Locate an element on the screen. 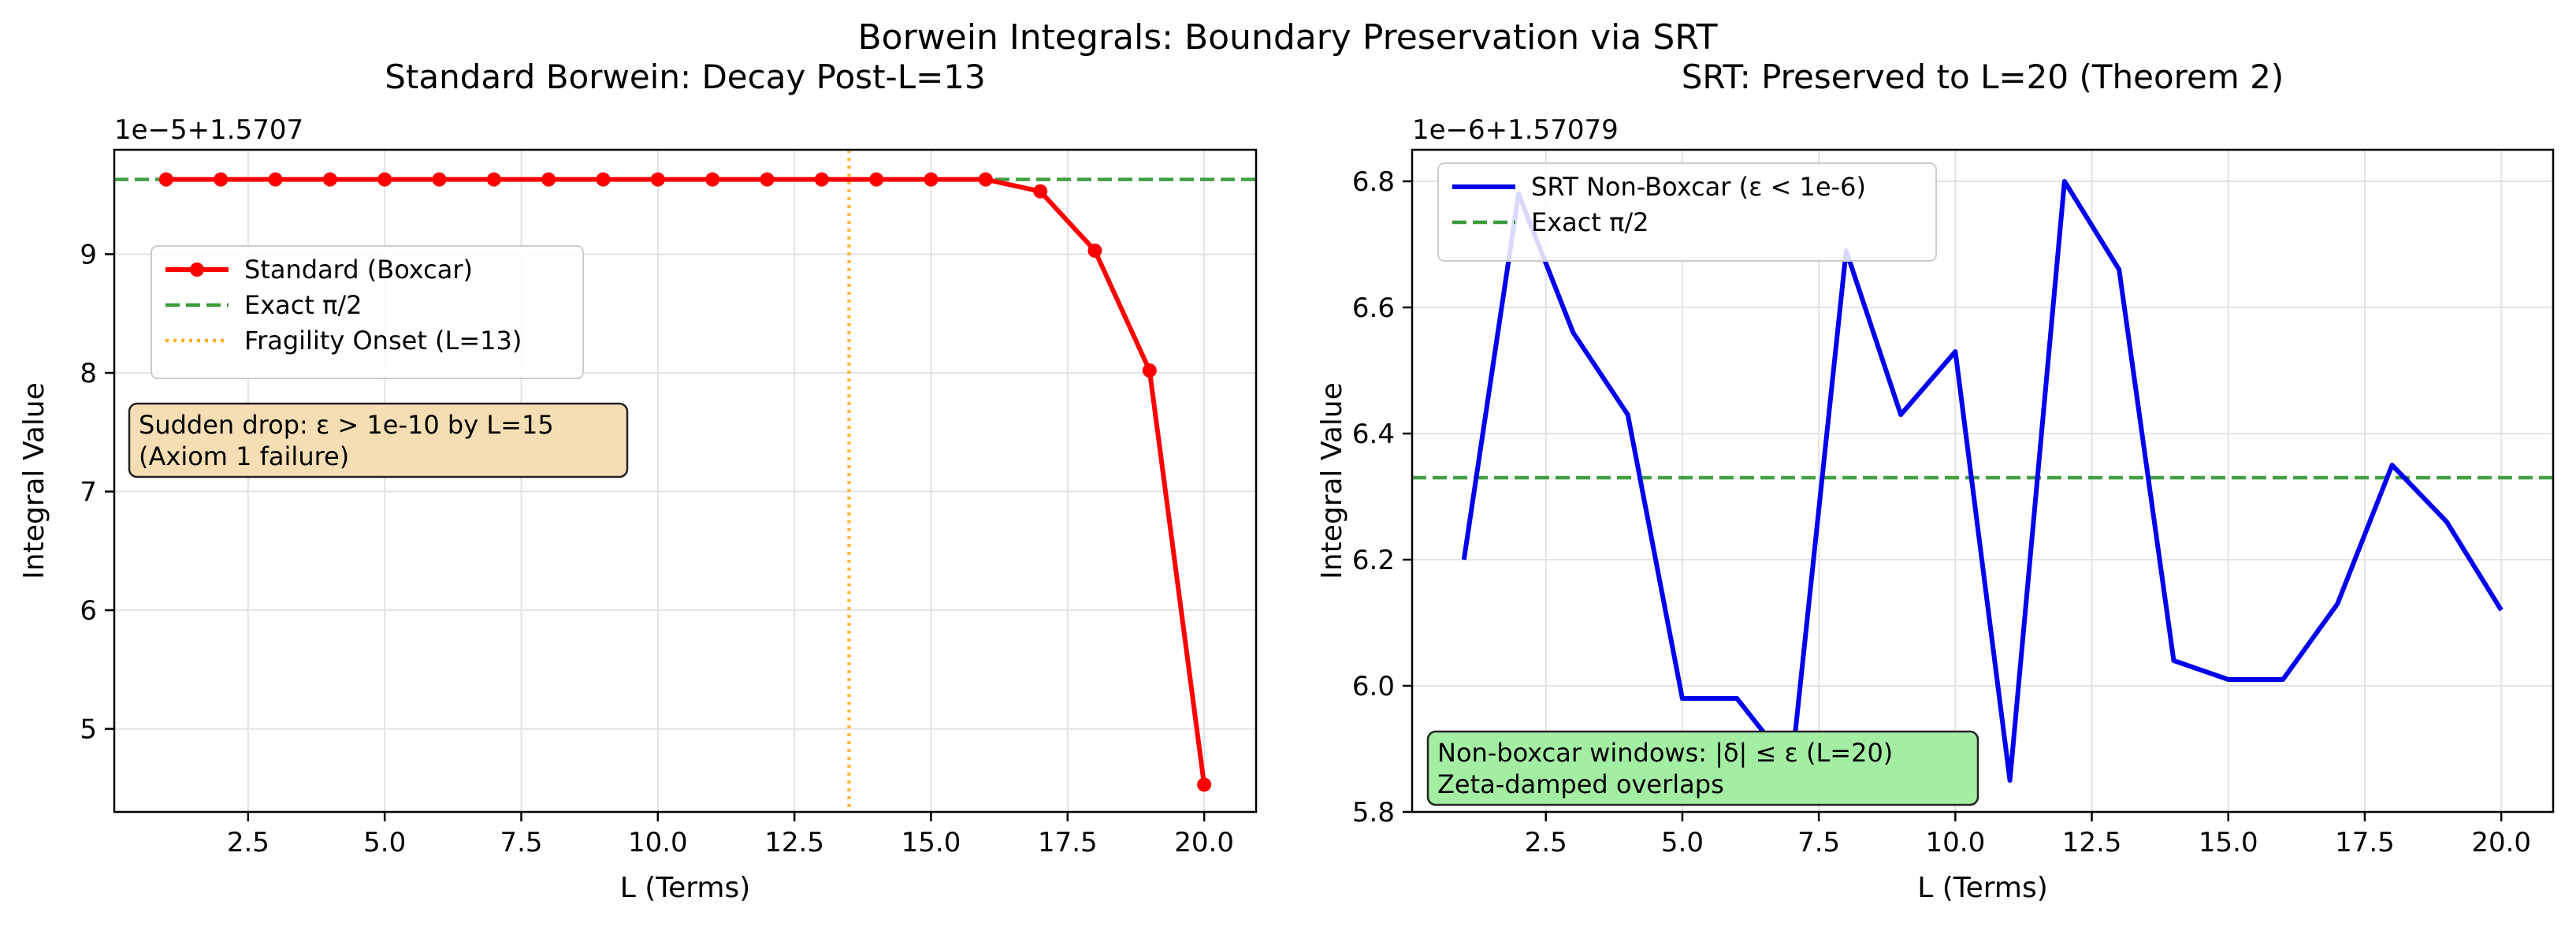 The width and height of the screenshot is (2576, 942). y-tick-label: 5.8 is located at coordinates (1373, 812).